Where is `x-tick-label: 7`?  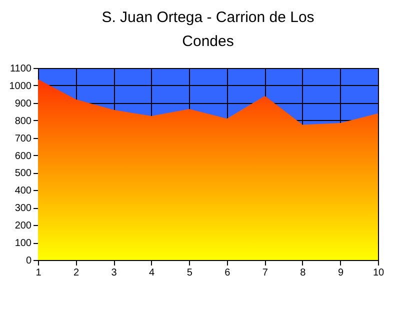 x-tick-label: 7 is located at coordinates (265, 273).